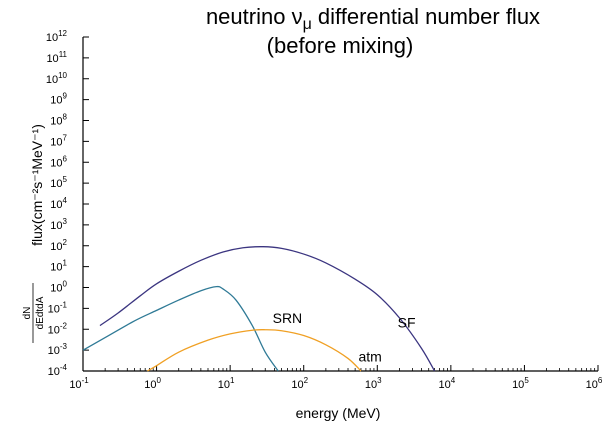 The width and height of the screenshot is (606, 431). Describe the element at coordinates (58, 307) in the screenshot. I see `y-tick-label: 10⁻¹` at that location.